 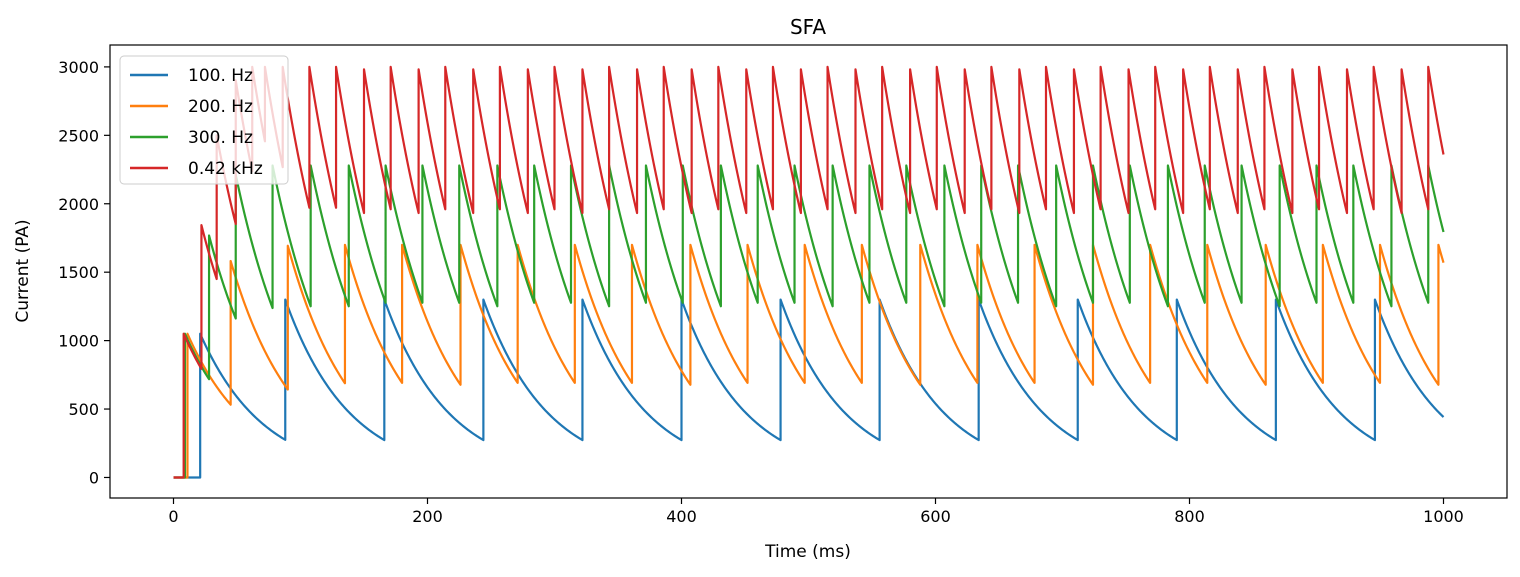 What do you see at coordinates (83, 409) in the screenshot?
I see `y-tick-label: 500` at bounding box center [83, 409].